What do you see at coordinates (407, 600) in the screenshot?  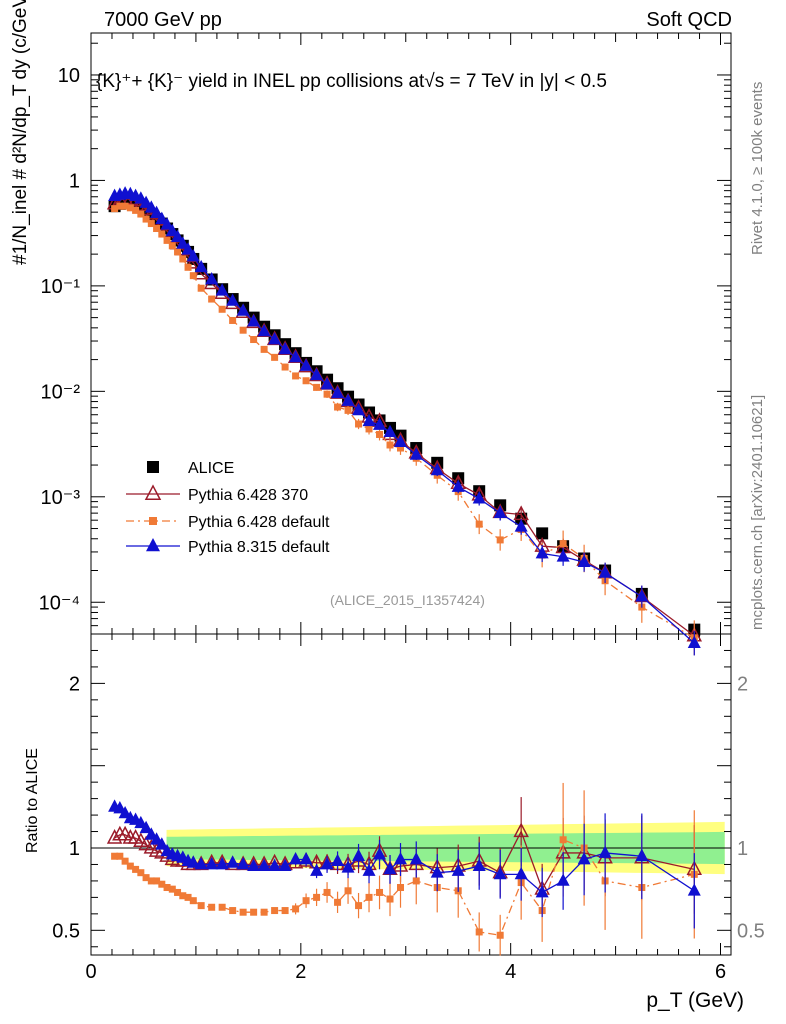 I see `reference-label: (ALICE_2015_I1357424)` at bounding box center [407, 600].